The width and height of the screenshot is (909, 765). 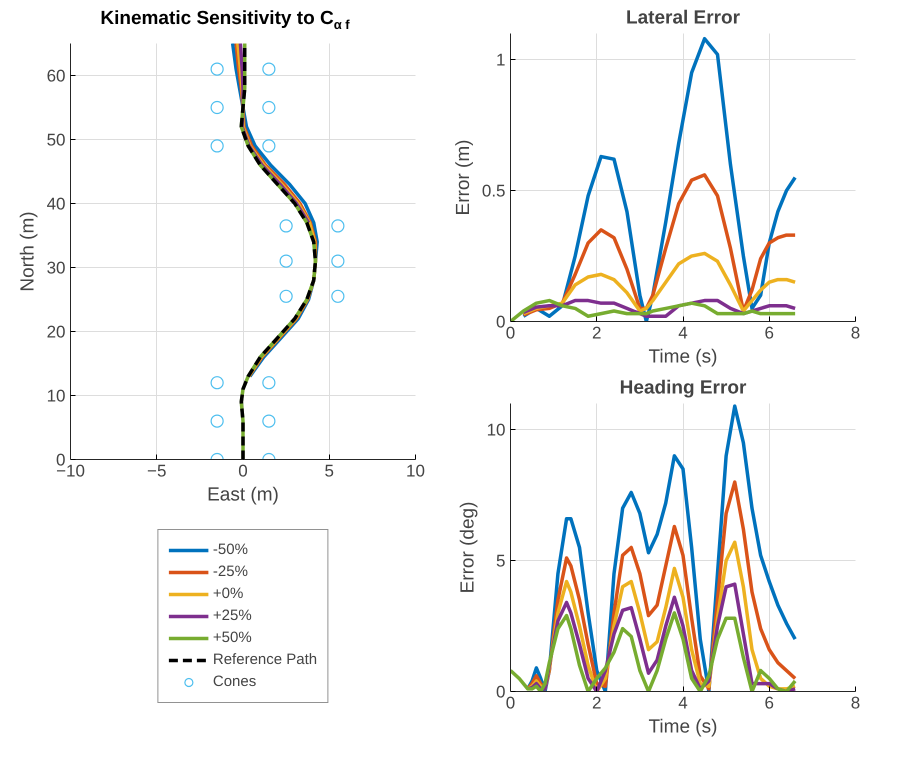 I want to click on legend-label: +0%, so click(x=228, y=593).